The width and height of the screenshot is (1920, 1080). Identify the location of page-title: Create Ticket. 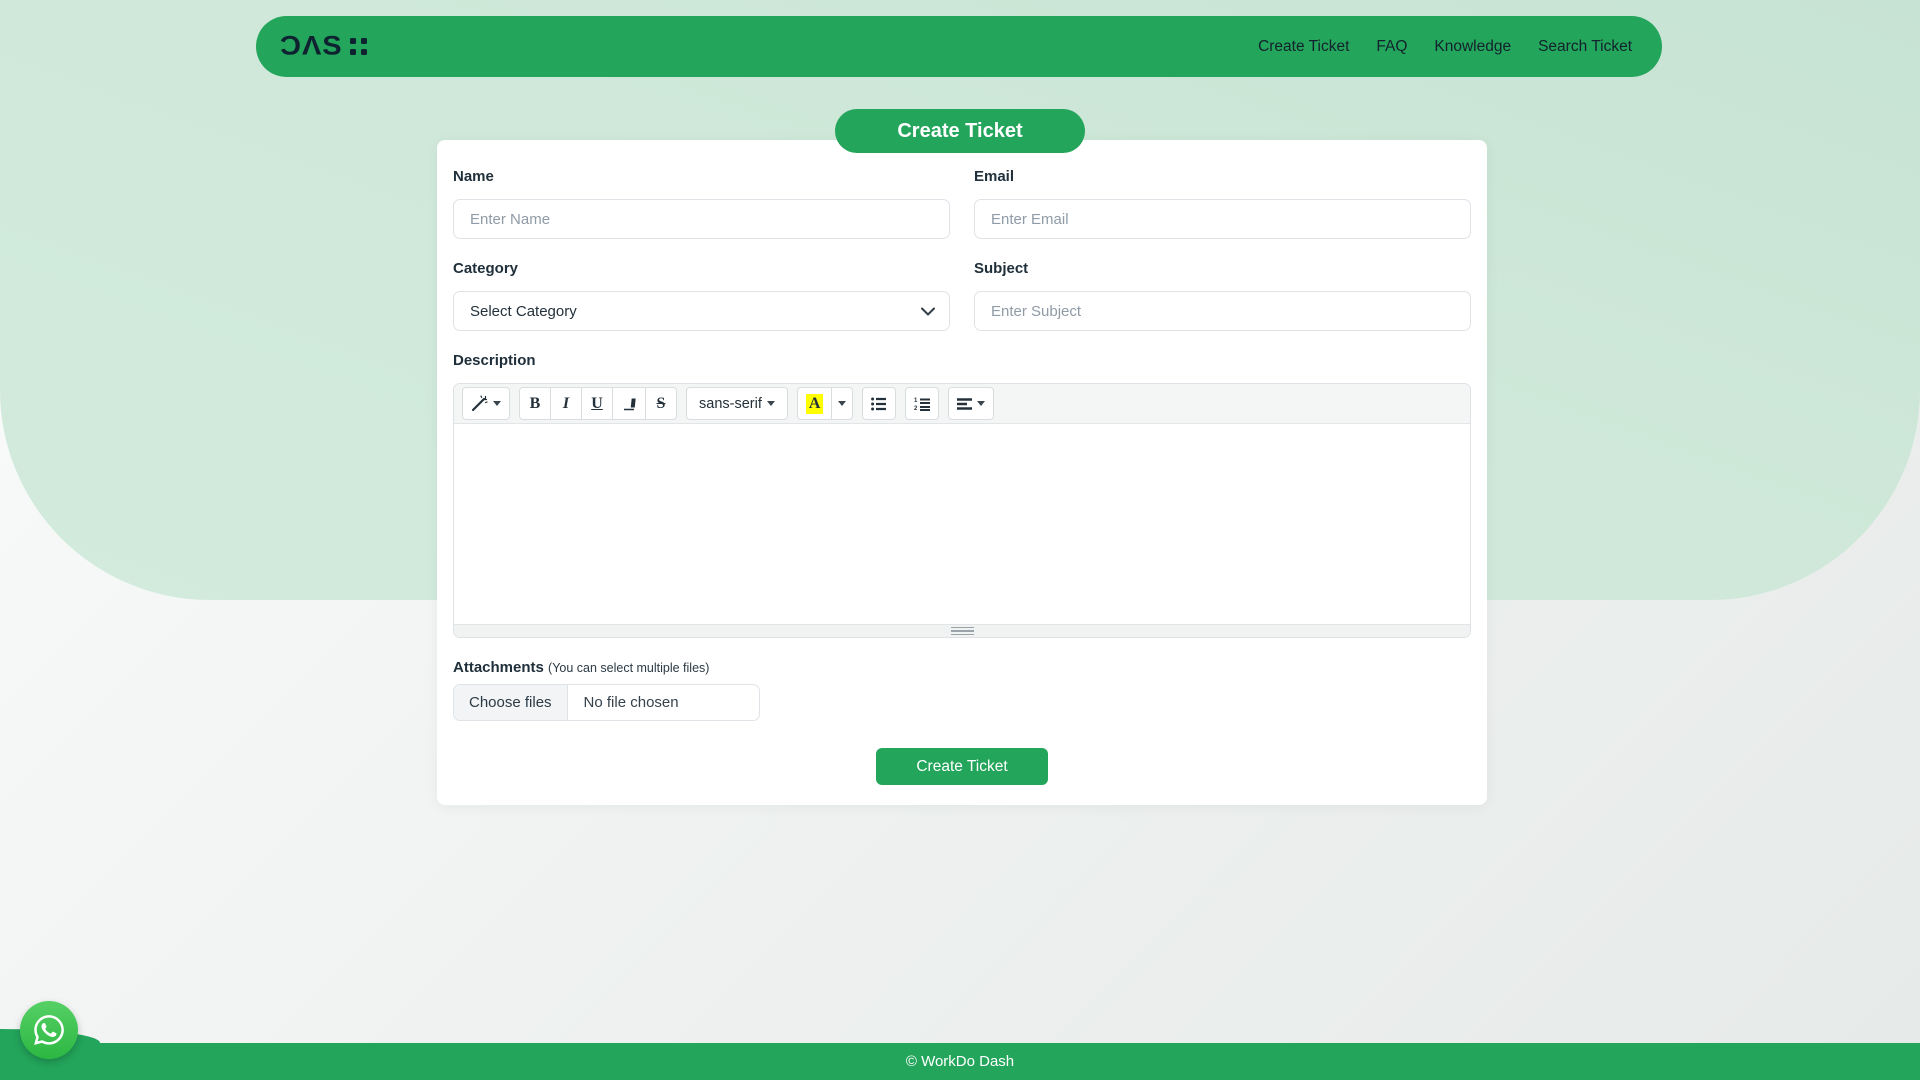
(960, 131).